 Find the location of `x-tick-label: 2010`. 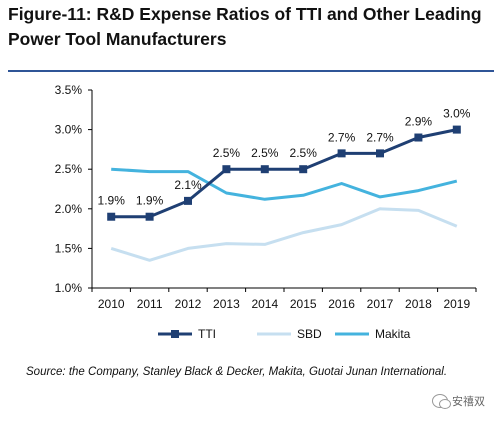

x-tick-label: 2010 is located at coordinates (111, 304).